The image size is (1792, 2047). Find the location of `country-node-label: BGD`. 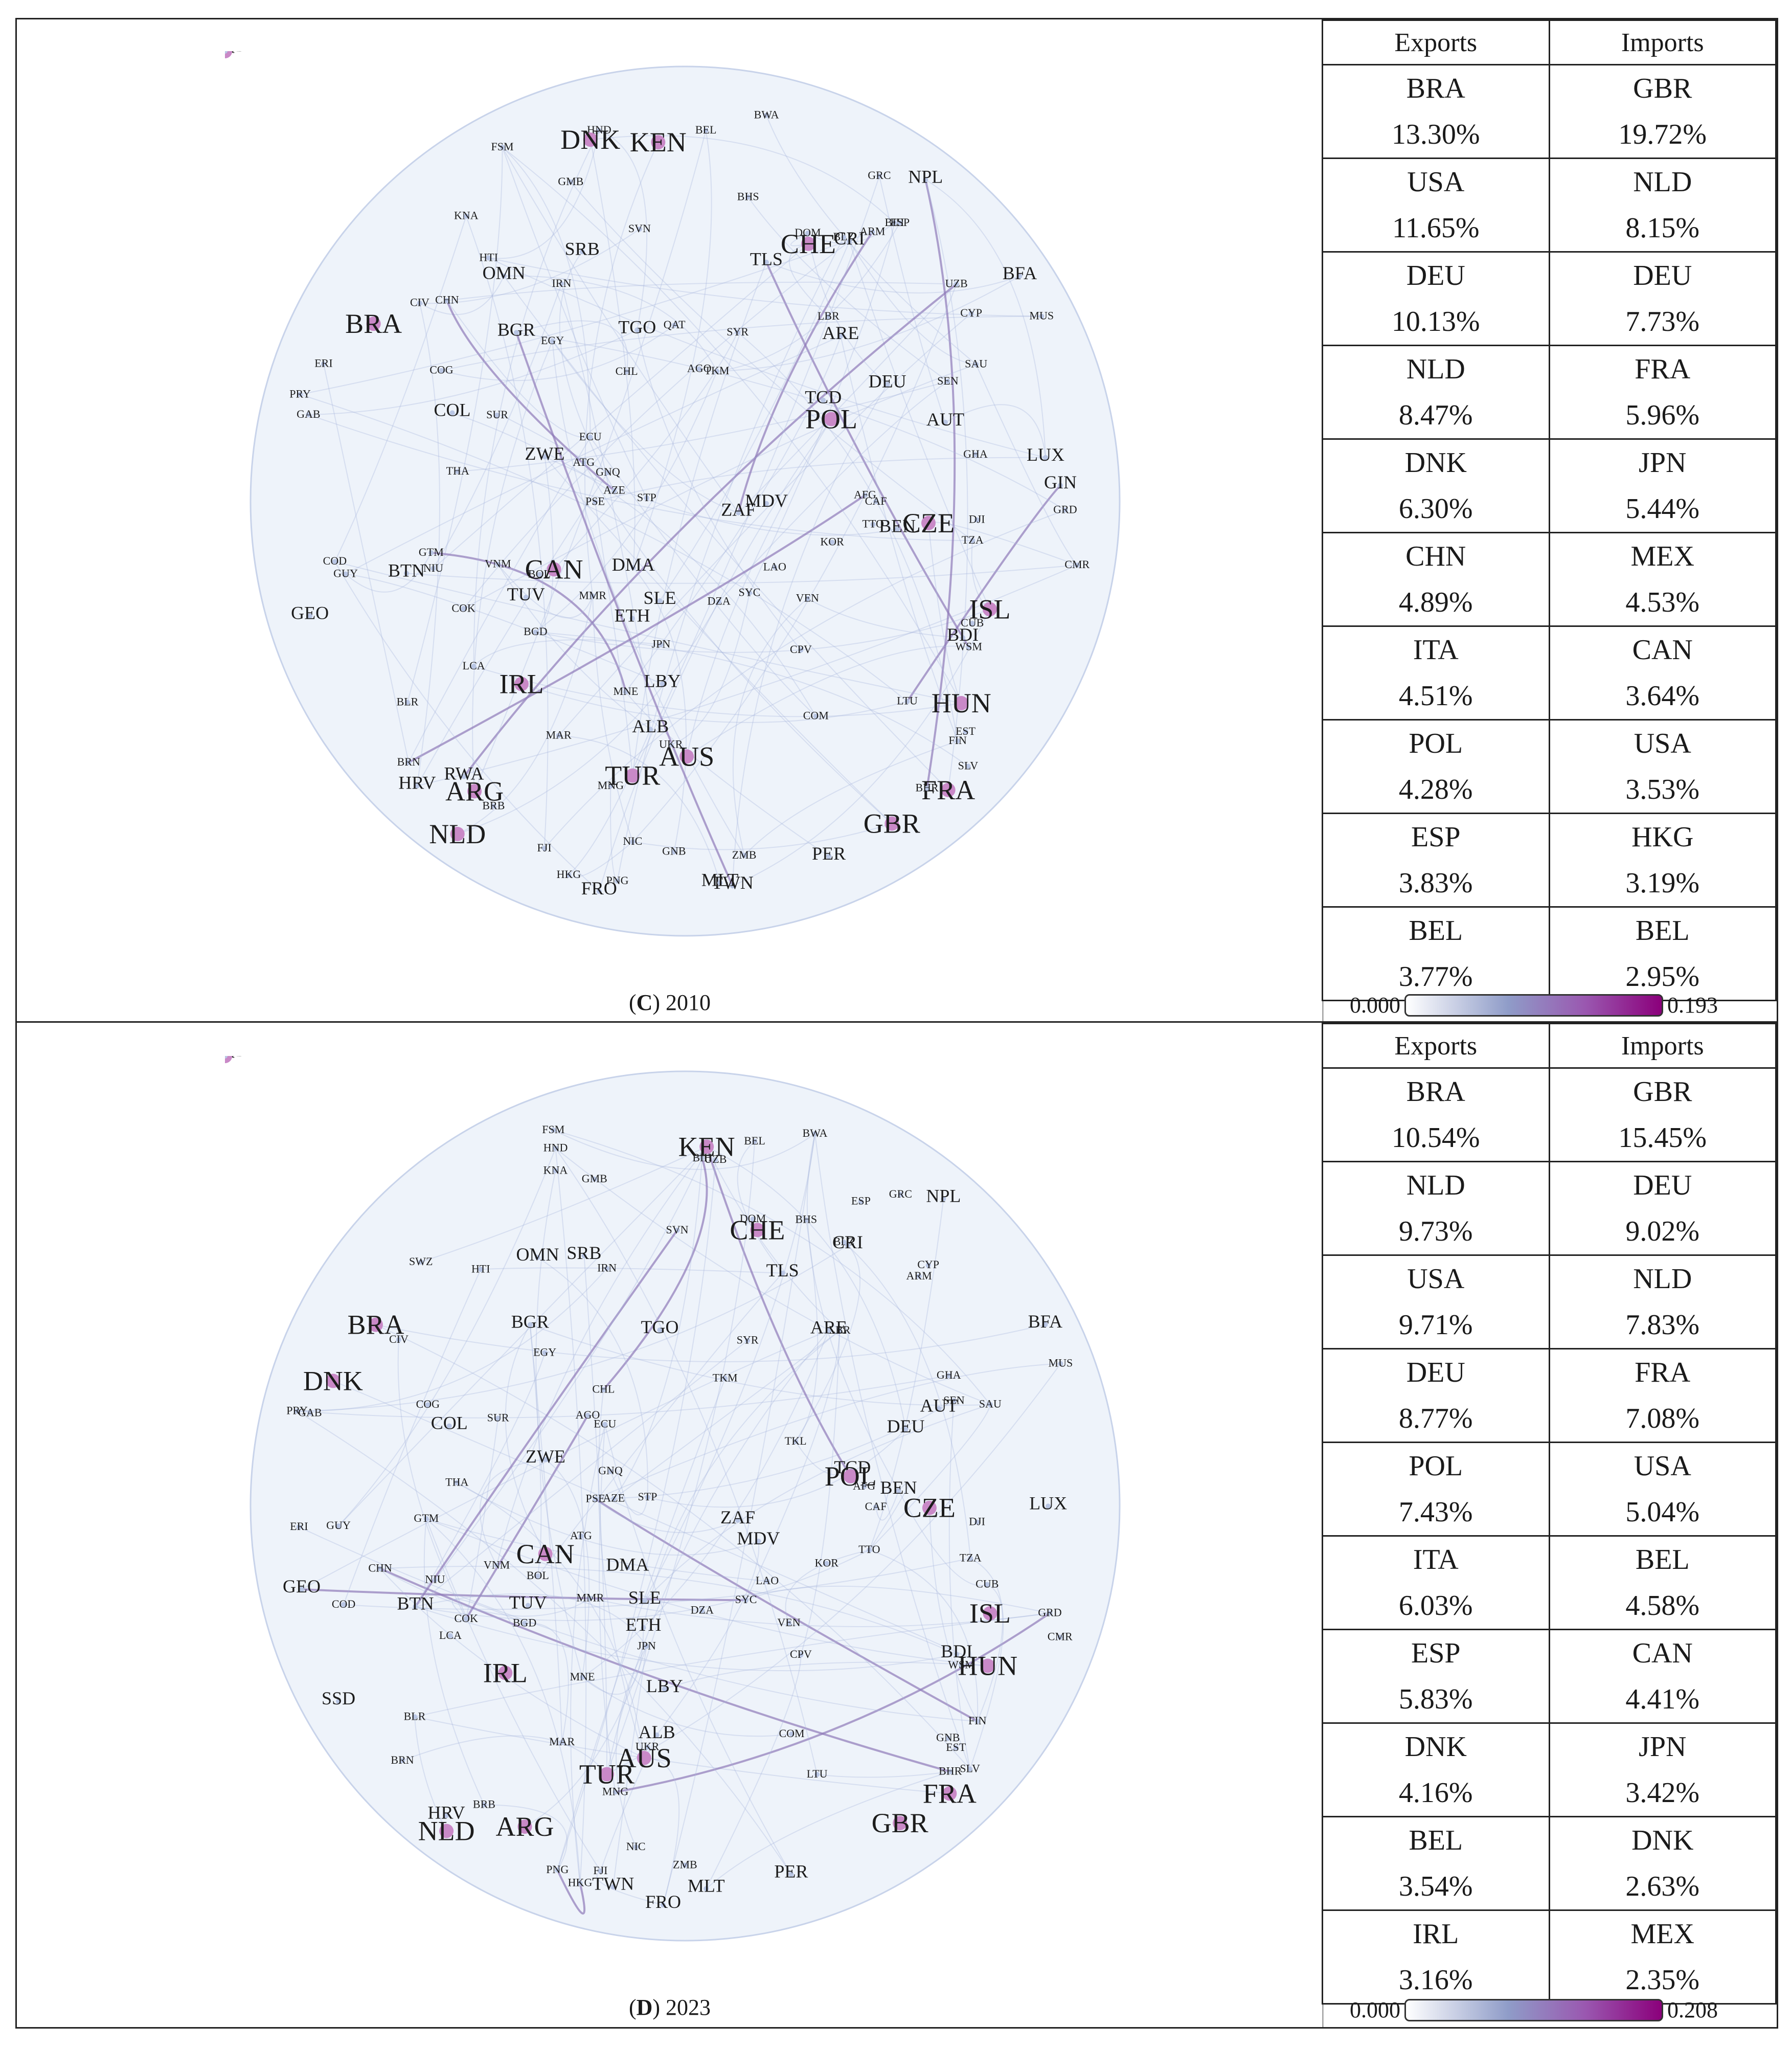

country-node-label: BGD is located at coordinates (524, 1622).